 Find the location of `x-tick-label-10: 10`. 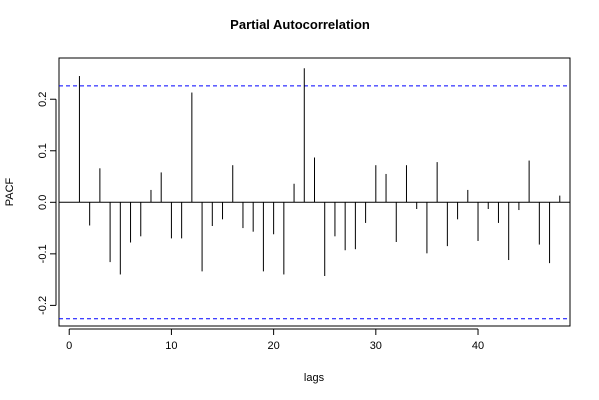

x-tick-label-10: 10 is located at coordinates (171, 346).